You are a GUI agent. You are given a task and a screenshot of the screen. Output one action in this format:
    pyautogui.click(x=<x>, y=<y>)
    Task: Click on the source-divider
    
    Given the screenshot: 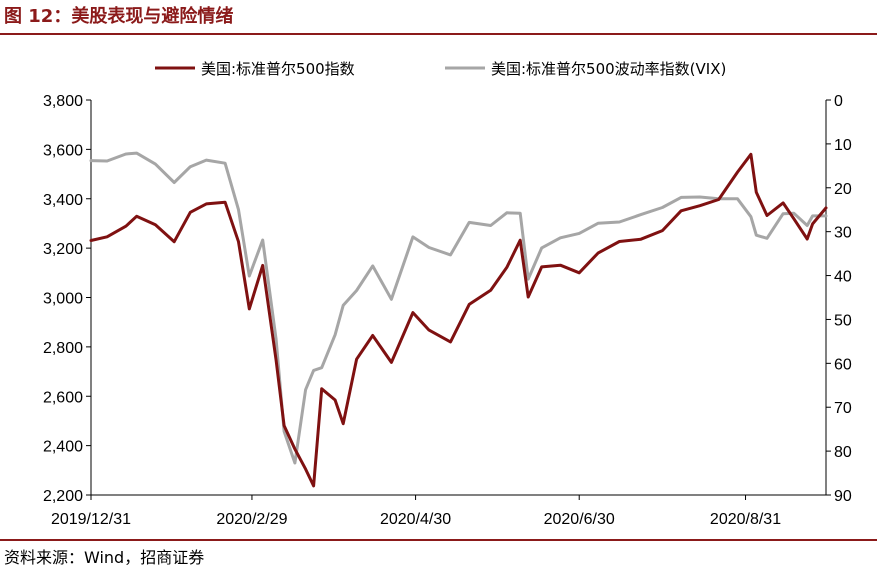 What is the action you would take?
    pyautogui.click(x=438, y=540)
    